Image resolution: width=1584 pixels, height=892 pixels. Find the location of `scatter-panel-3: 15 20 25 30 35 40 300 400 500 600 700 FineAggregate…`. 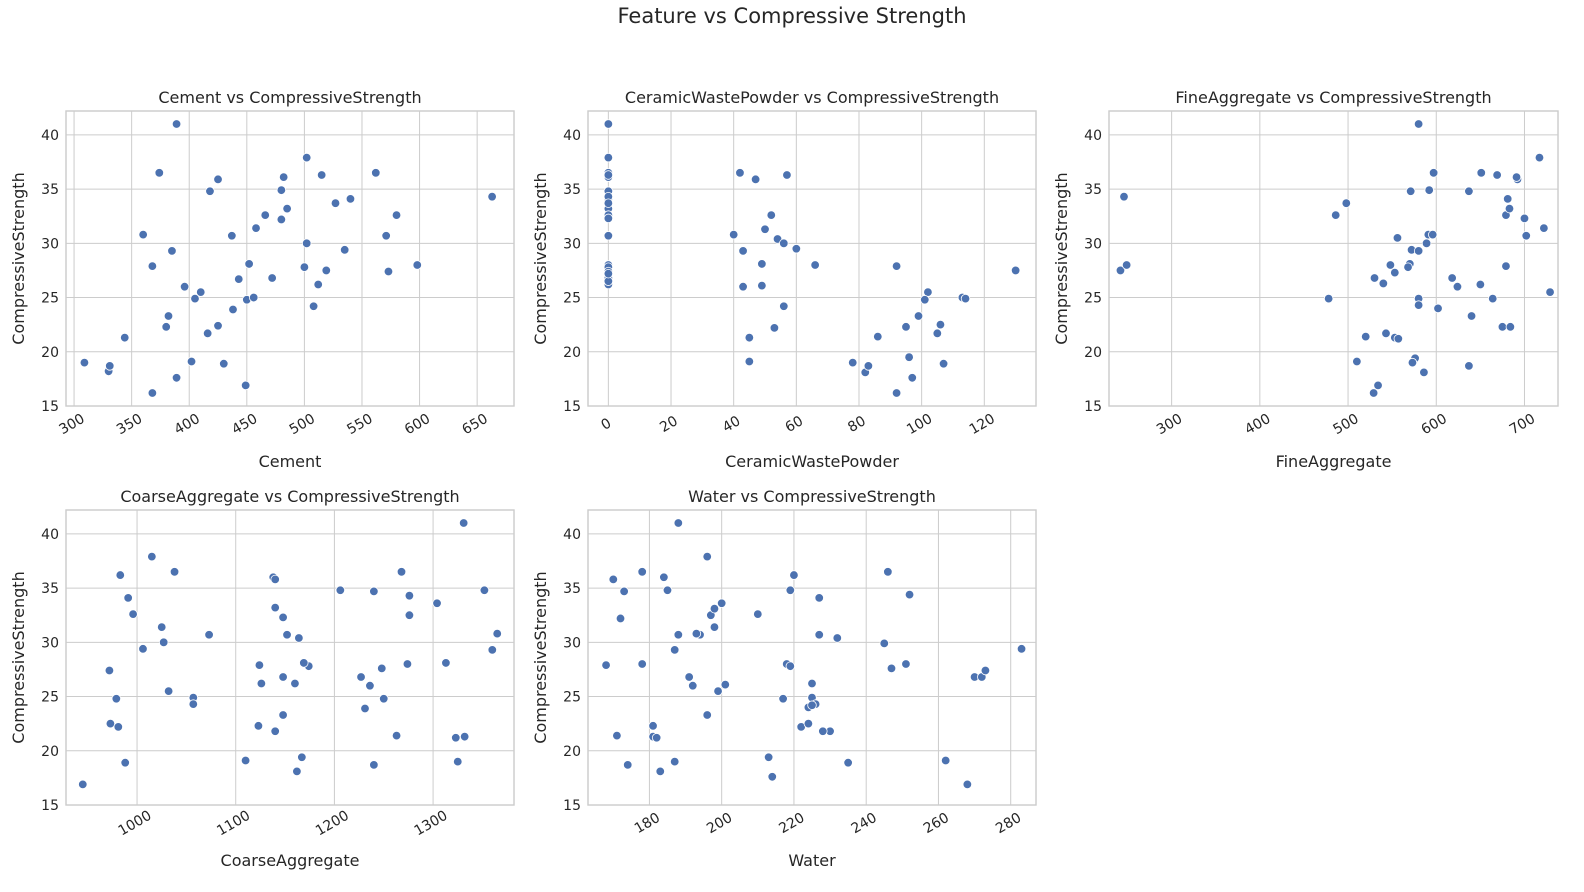

scatter-panel-3: 15 20 25 30 35 40 300 400 500 600 700 FineAggregate… is located at coordinates (1305, 279).